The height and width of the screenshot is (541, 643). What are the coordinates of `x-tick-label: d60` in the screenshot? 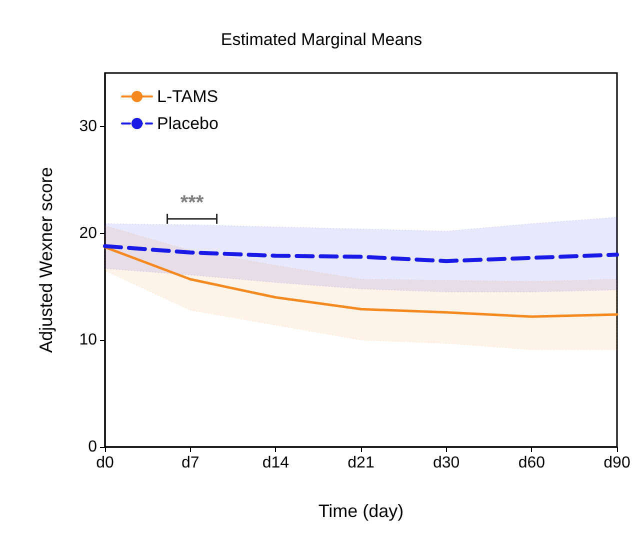 It's located at (532, 463).